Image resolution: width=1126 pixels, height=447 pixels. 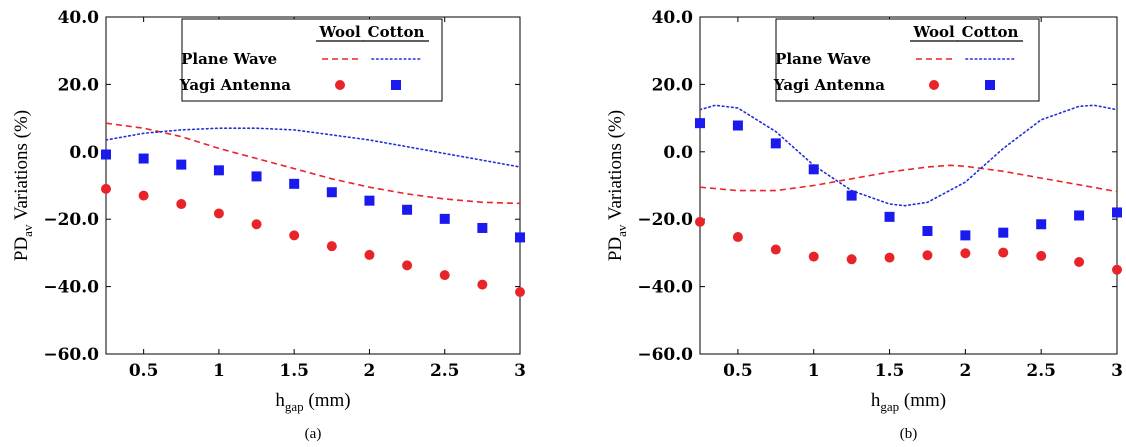 What do you see at coordinates (229, 59) in the screenshot?
I see `legend-row-plane-wave: Plane Wave` at bounding box center [229, 59].